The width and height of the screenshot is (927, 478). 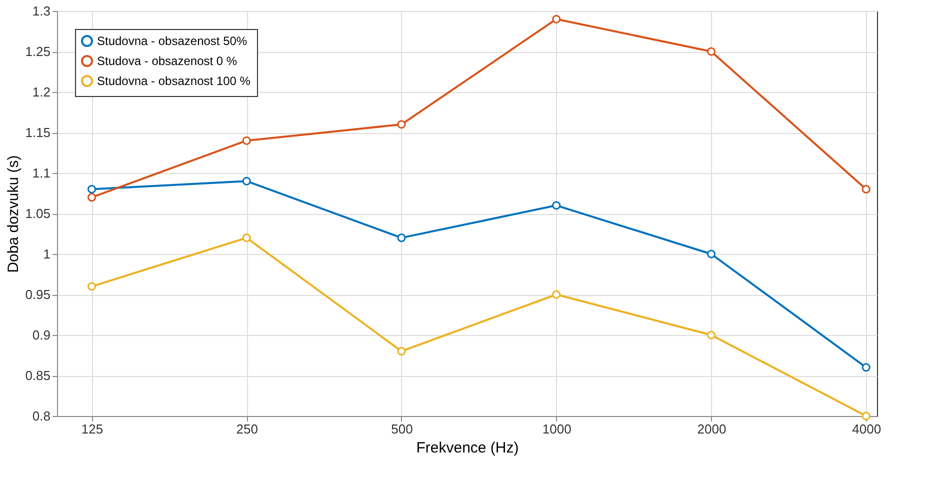 I want to click on y-tick-label: 1.25, so click(x=37, y=51).